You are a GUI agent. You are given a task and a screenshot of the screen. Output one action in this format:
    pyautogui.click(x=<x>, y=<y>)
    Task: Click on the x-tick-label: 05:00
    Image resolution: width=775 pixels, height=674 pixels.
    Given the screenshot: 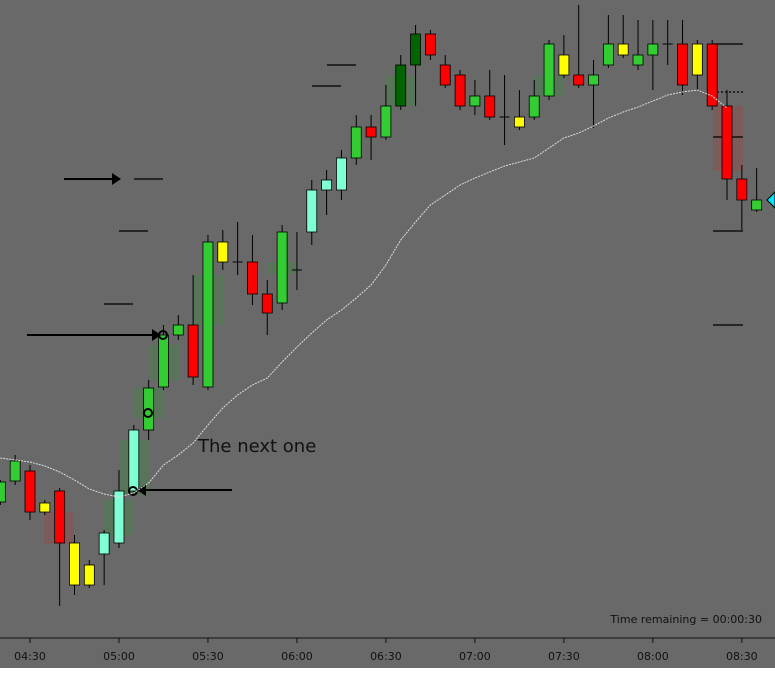 What is the action you would take?
    pyautogui.click(x=119, y=656)
    